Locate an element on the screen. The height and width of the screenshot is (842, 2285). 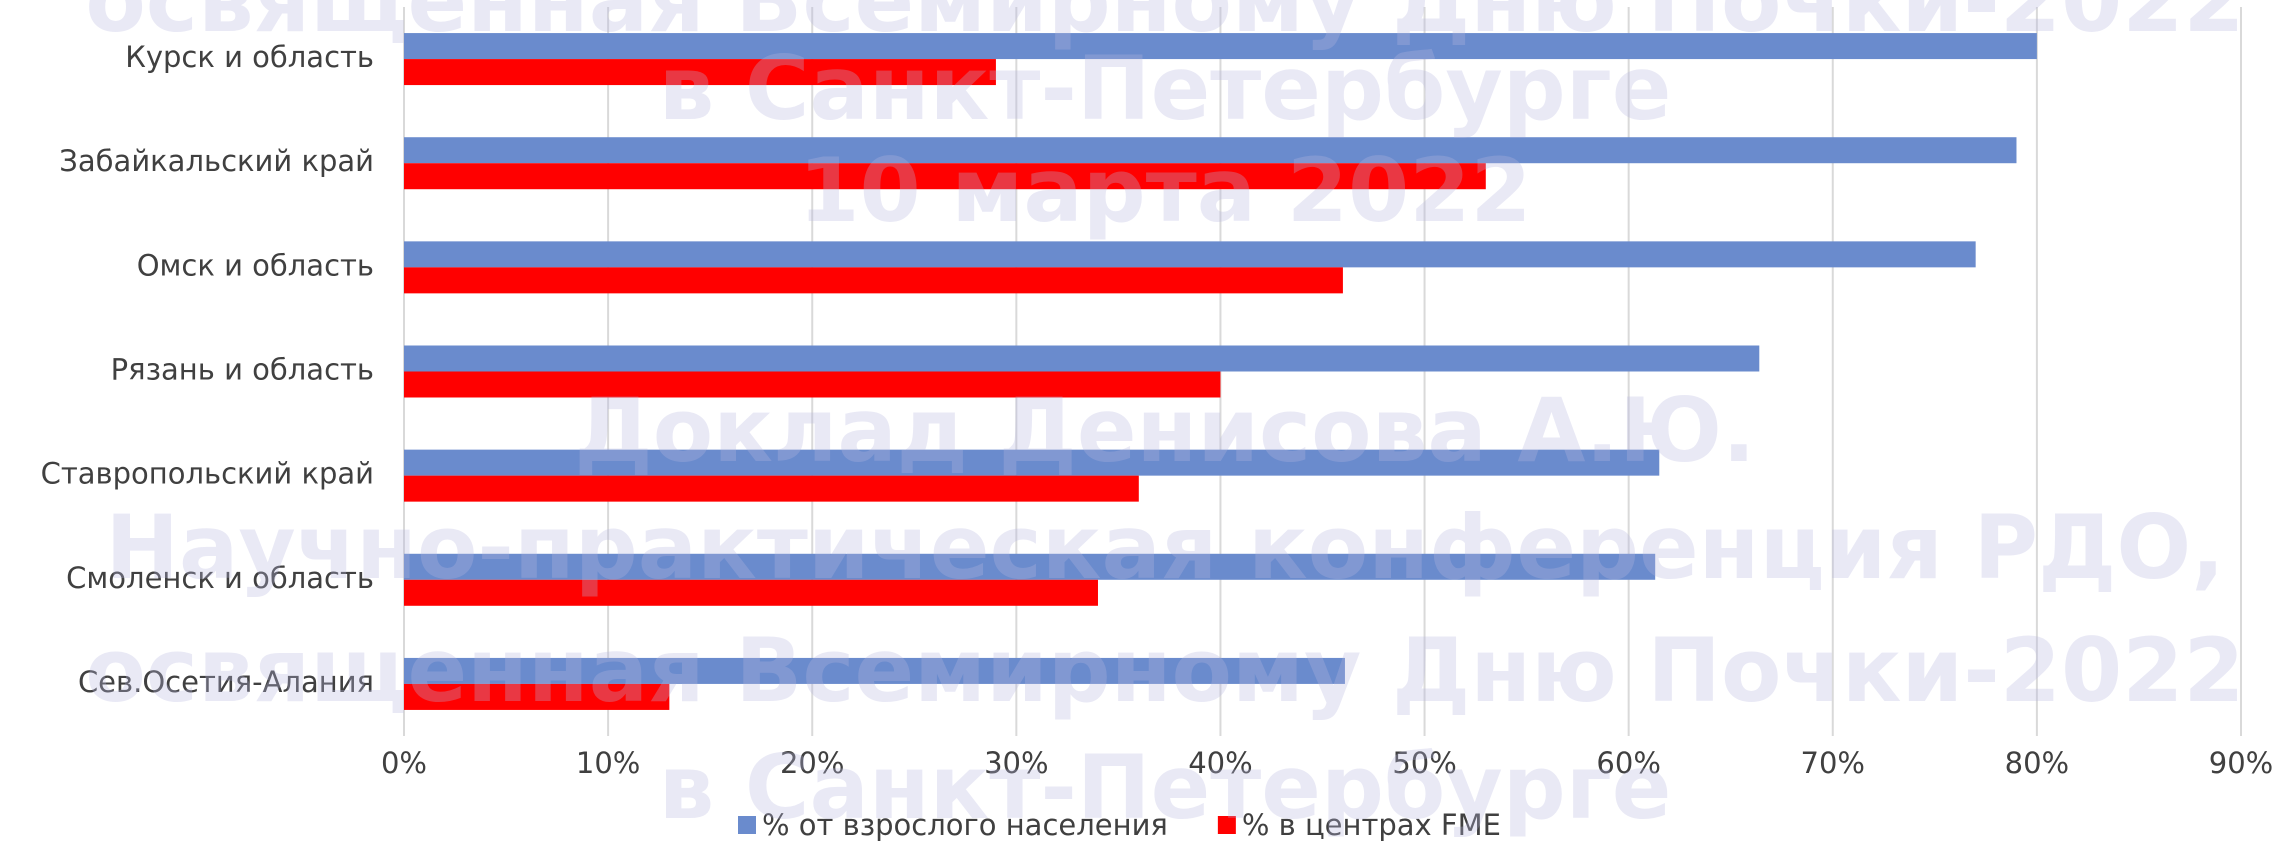
x-tick-label: 60% is located at coordinates (1628, 763).